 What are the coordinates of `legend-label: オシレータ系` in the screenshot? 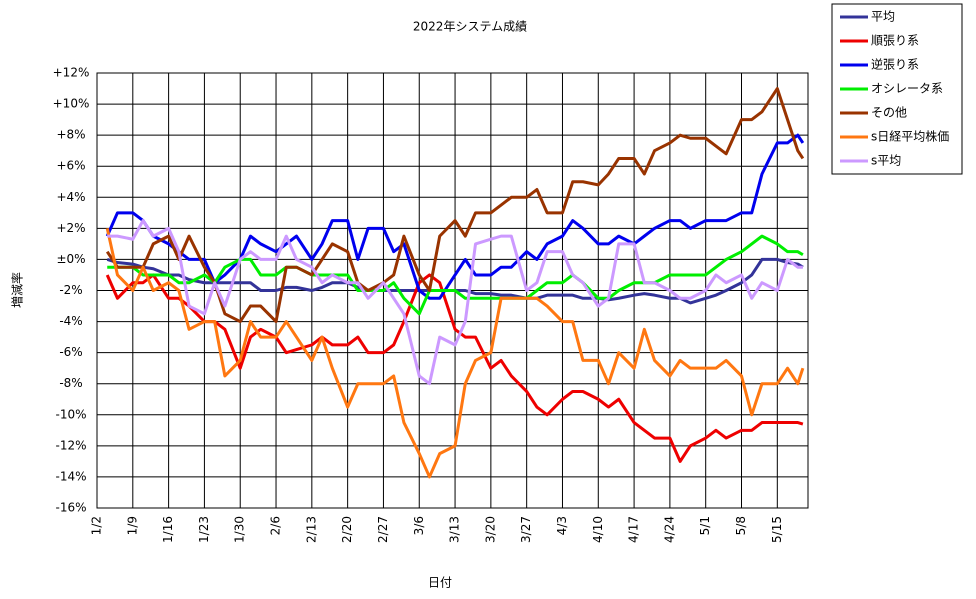 It's located at (907, 89).